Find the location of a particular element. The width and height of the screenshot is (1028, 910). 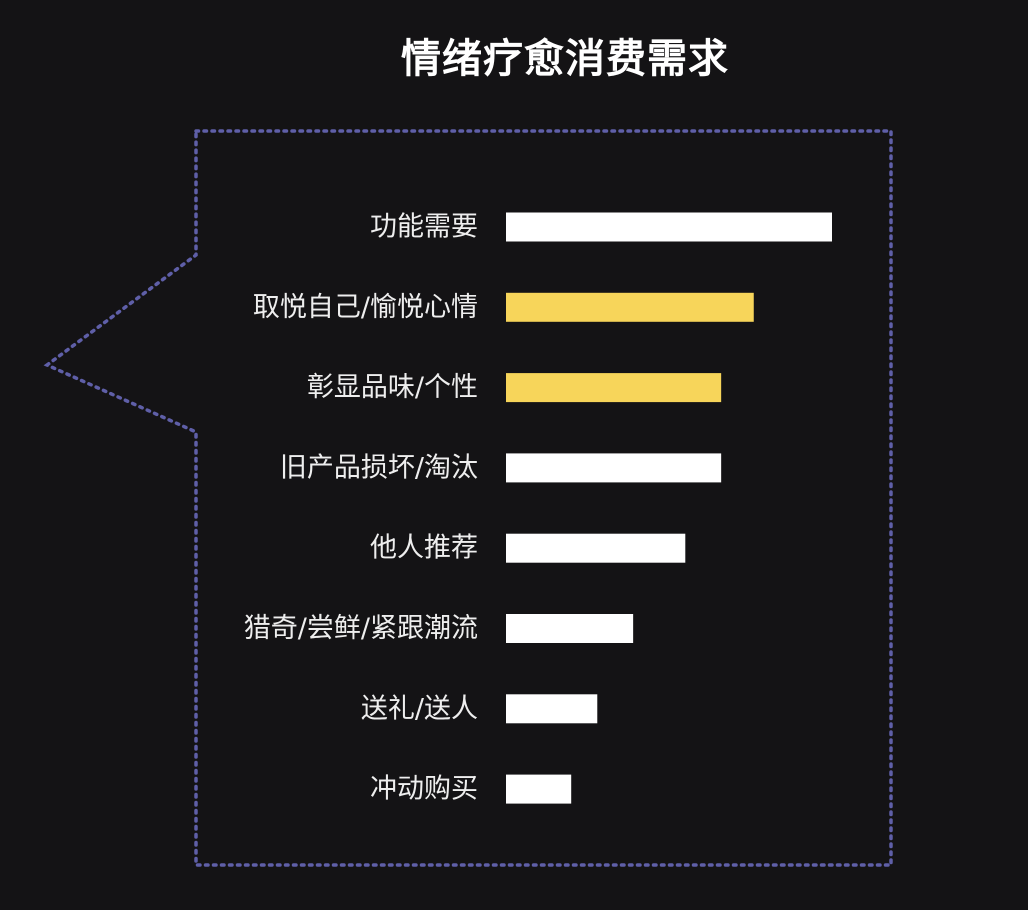

category-label: 他人推荐 is located at coordinates (424, 548).